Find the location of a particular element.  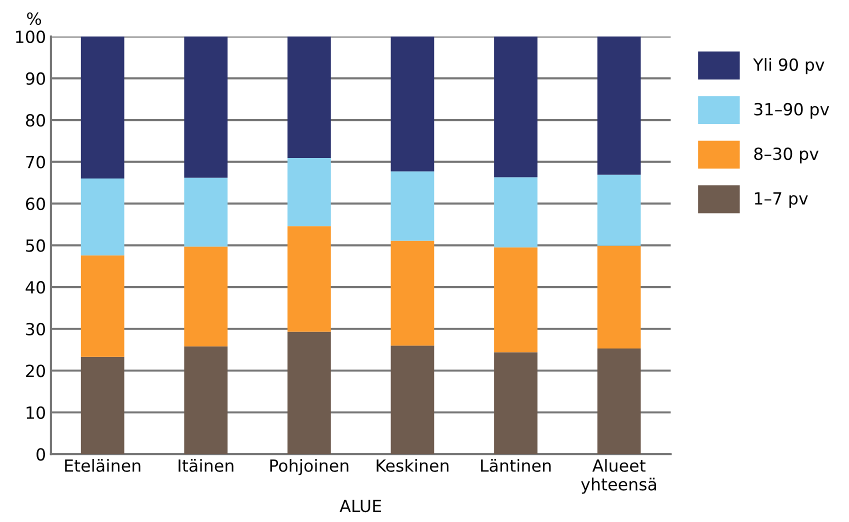

legend-label: Yli 90 pv is located at coordinates (788, 66).